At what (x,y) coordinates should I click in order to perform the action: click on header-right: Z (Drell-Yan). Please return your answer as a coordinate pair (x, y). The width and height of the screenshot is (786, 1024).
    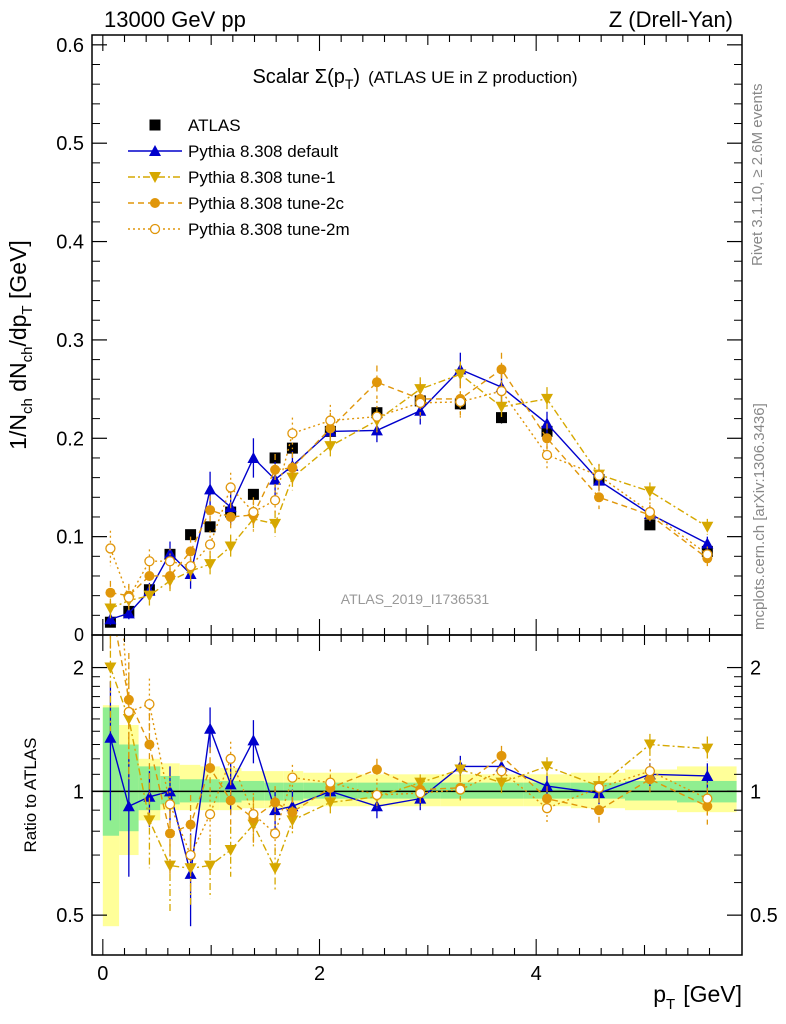
    Looking at the image, I should click on (671, 19).